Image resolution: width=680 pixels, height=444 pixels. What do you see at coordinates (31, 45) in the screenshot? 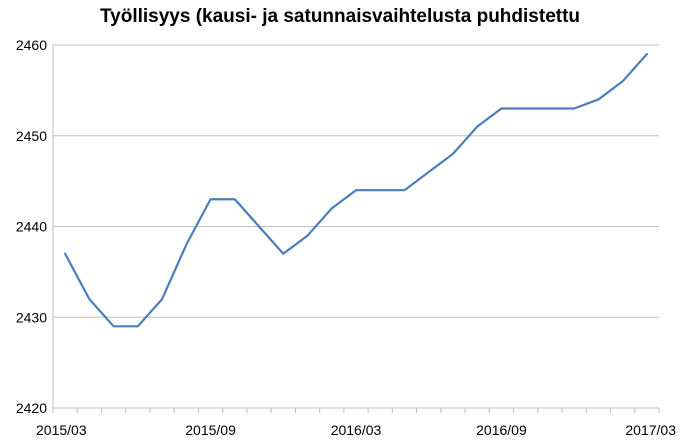
I see `y-tick-label: 2460` at bounding box center [31, 45].